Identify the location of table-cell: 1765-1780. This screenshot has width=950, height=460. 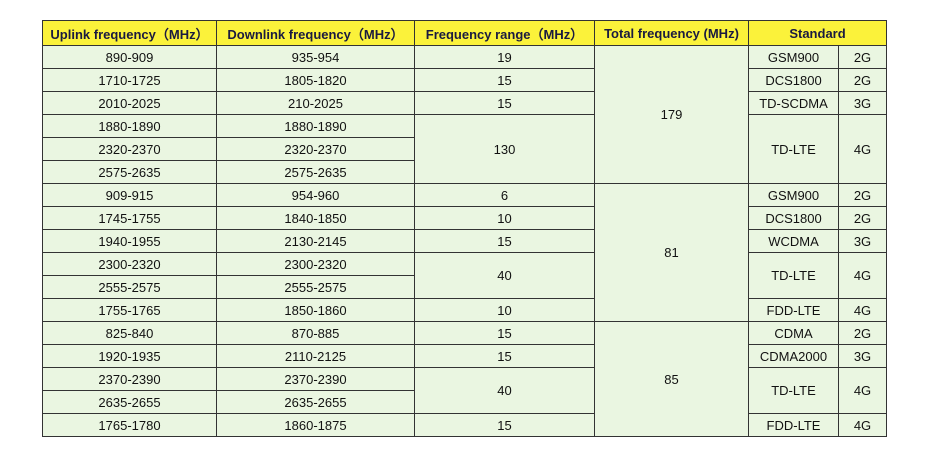
(129, 425).